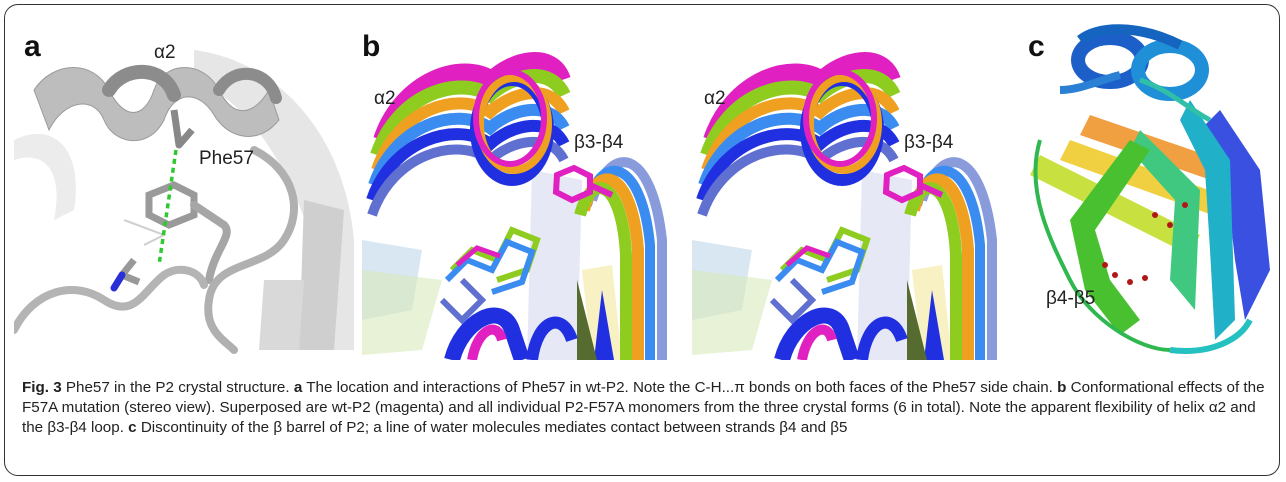 The width and height of the screenshot is (1286, 482). I want to click on panel-a-helix-label: α2, so click(165, 52).